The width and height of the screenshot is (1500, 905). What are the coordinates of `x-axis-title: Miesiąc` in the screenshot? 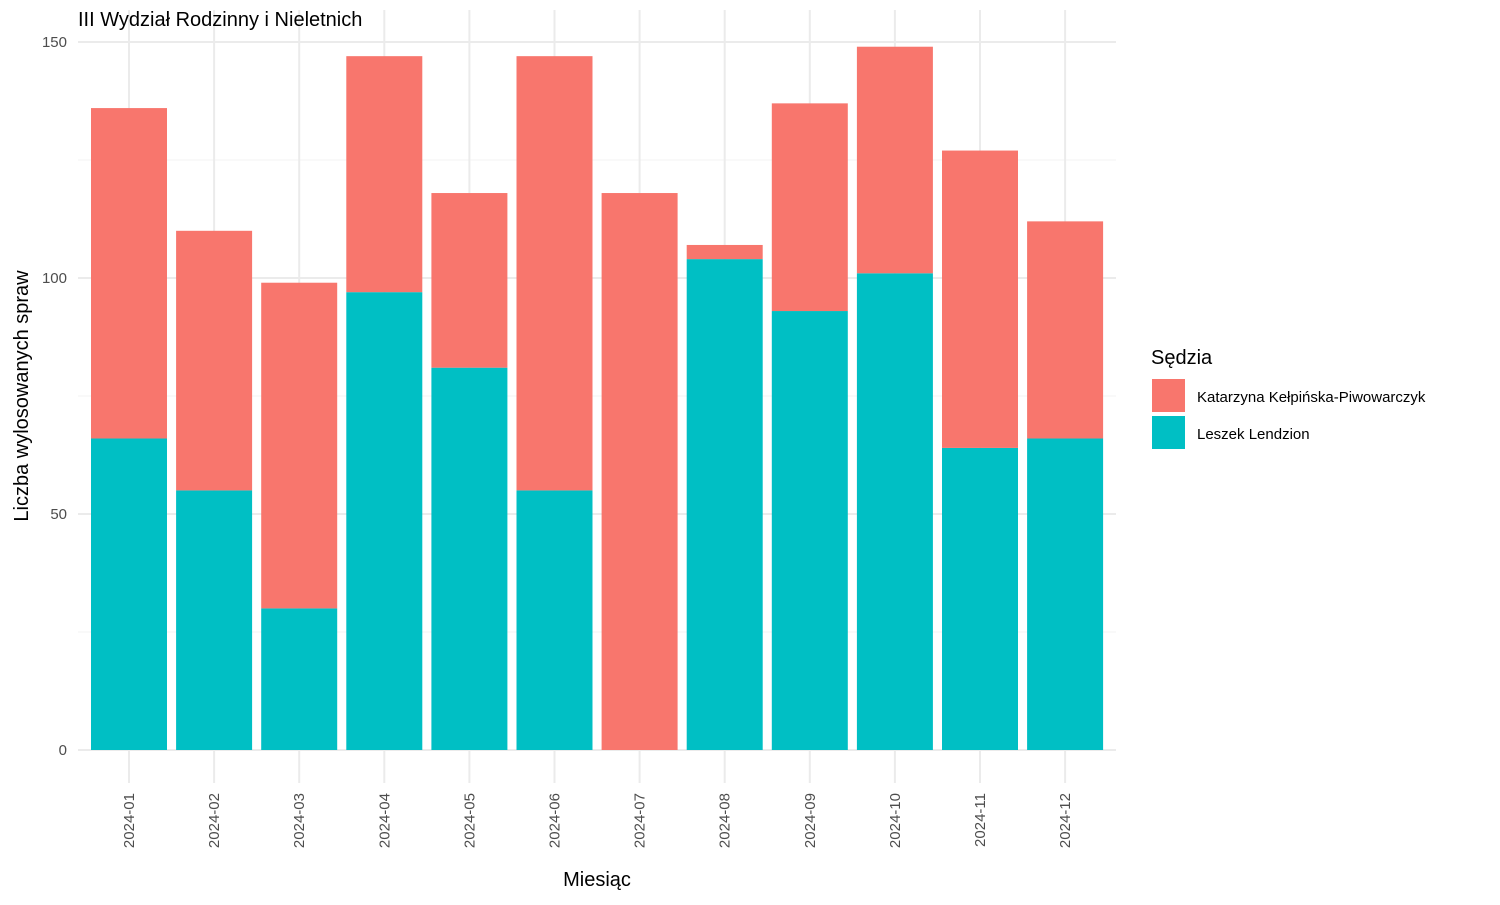 It's located at (597, 880).